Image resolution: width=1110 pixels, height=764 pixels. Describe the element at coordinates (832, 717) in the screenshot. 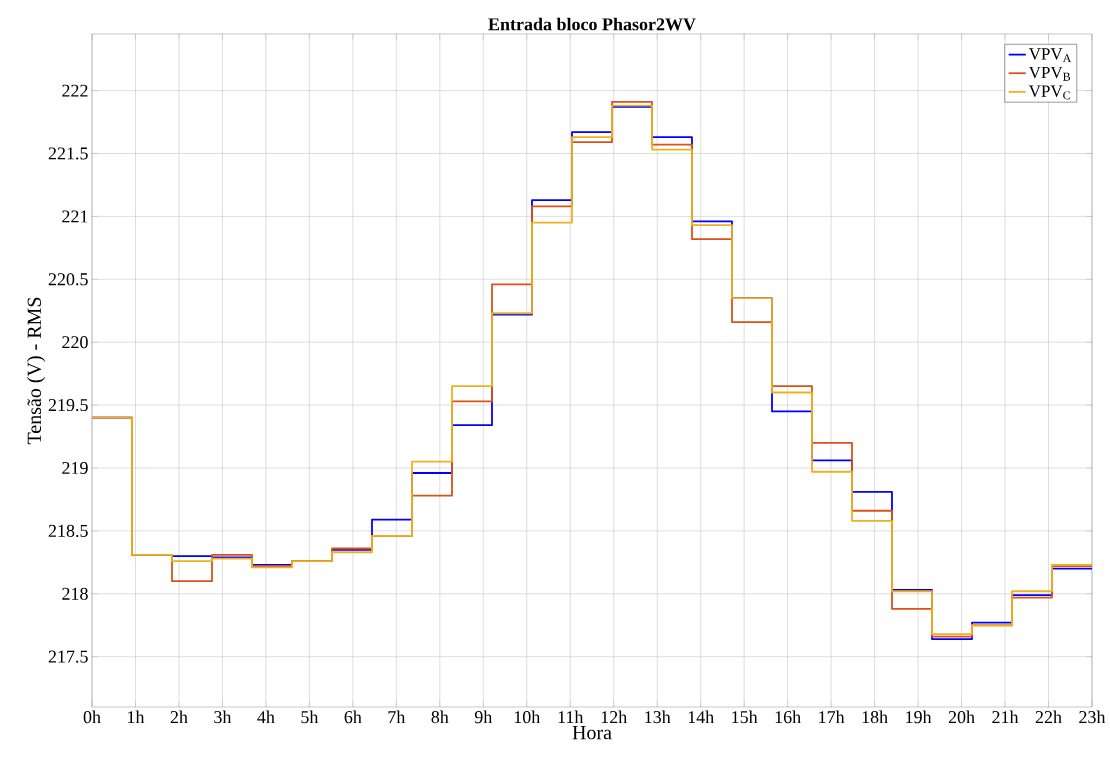

I see `x-tick-label: 17h` at that location.